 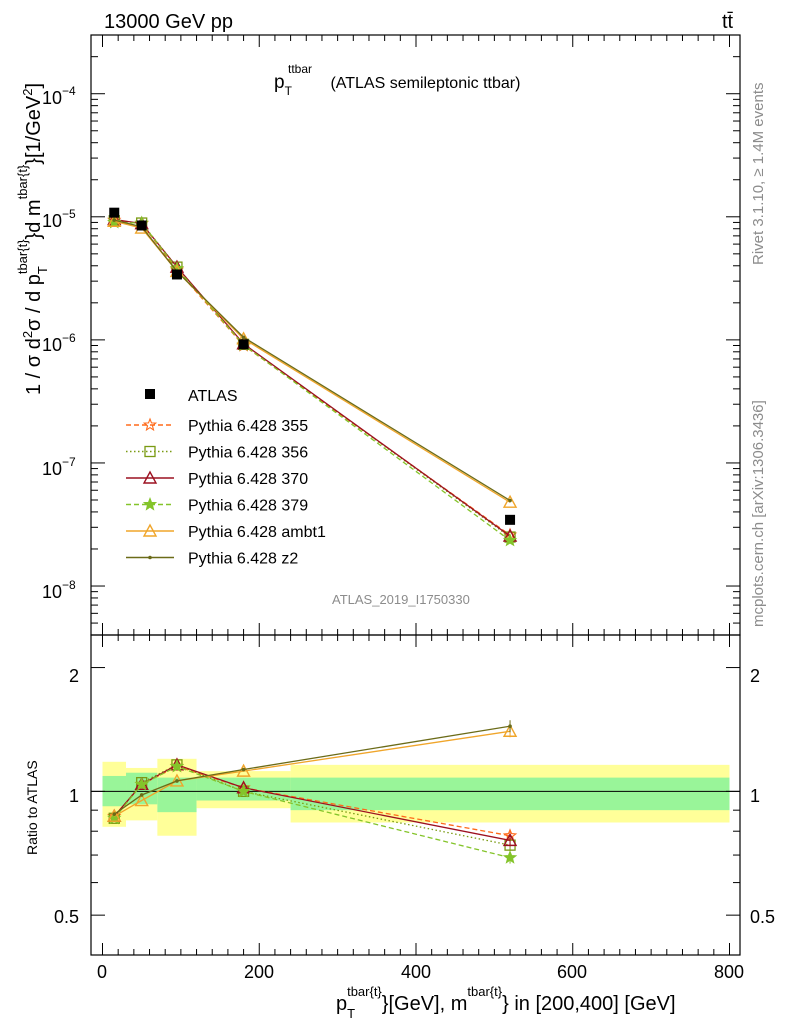 What do you see at coordinates (59, 467) in the screenshot?
I see `y-tick-label-1e-7: 10⁻⁷` at bounding box center [59, 467].